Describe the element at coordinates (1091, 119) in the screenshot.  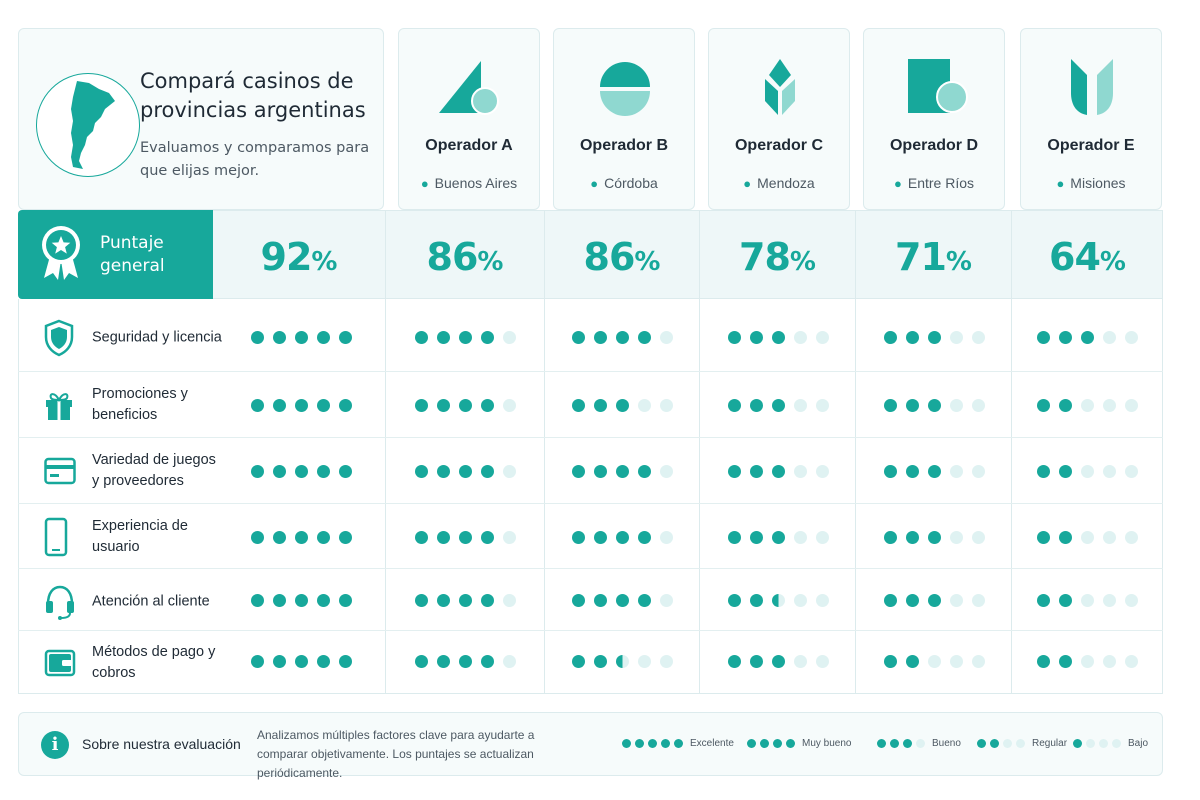
I see `operator-card-e: Operador E ● Misiones` at that location.